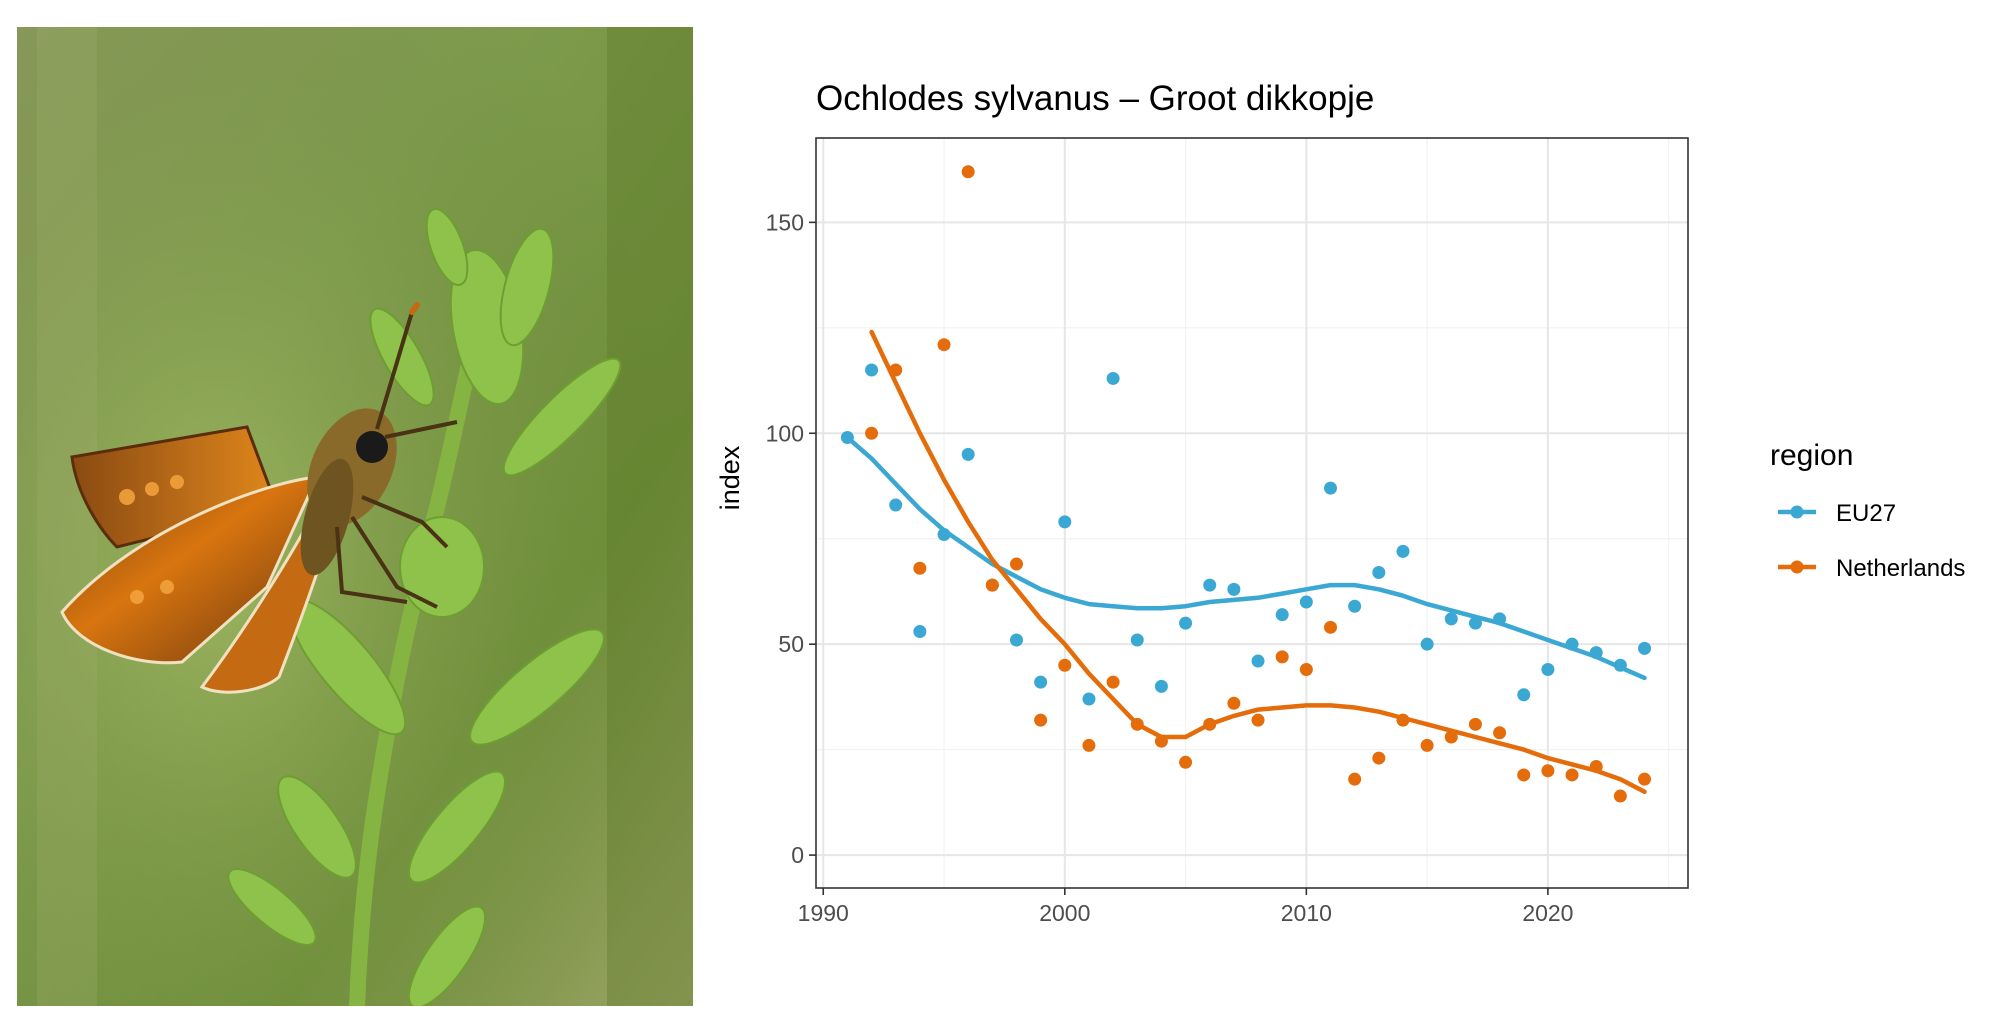  What do you see at coordinates (1797, 512) in the screenshot?
I see `legend-key-point-eu27` at bounding box center [1797, 512].